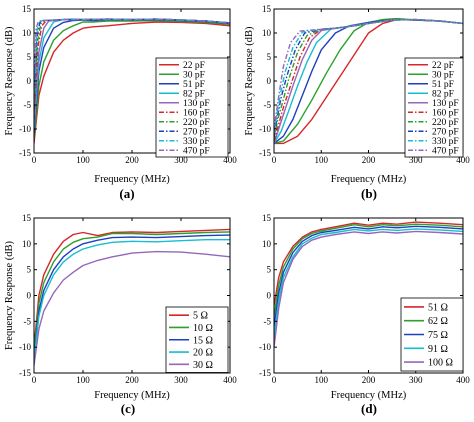  What do you see at coordinates (369, 408) in the screenshot?
I see `panel-label: (d)` at bounding box center [369, 408].